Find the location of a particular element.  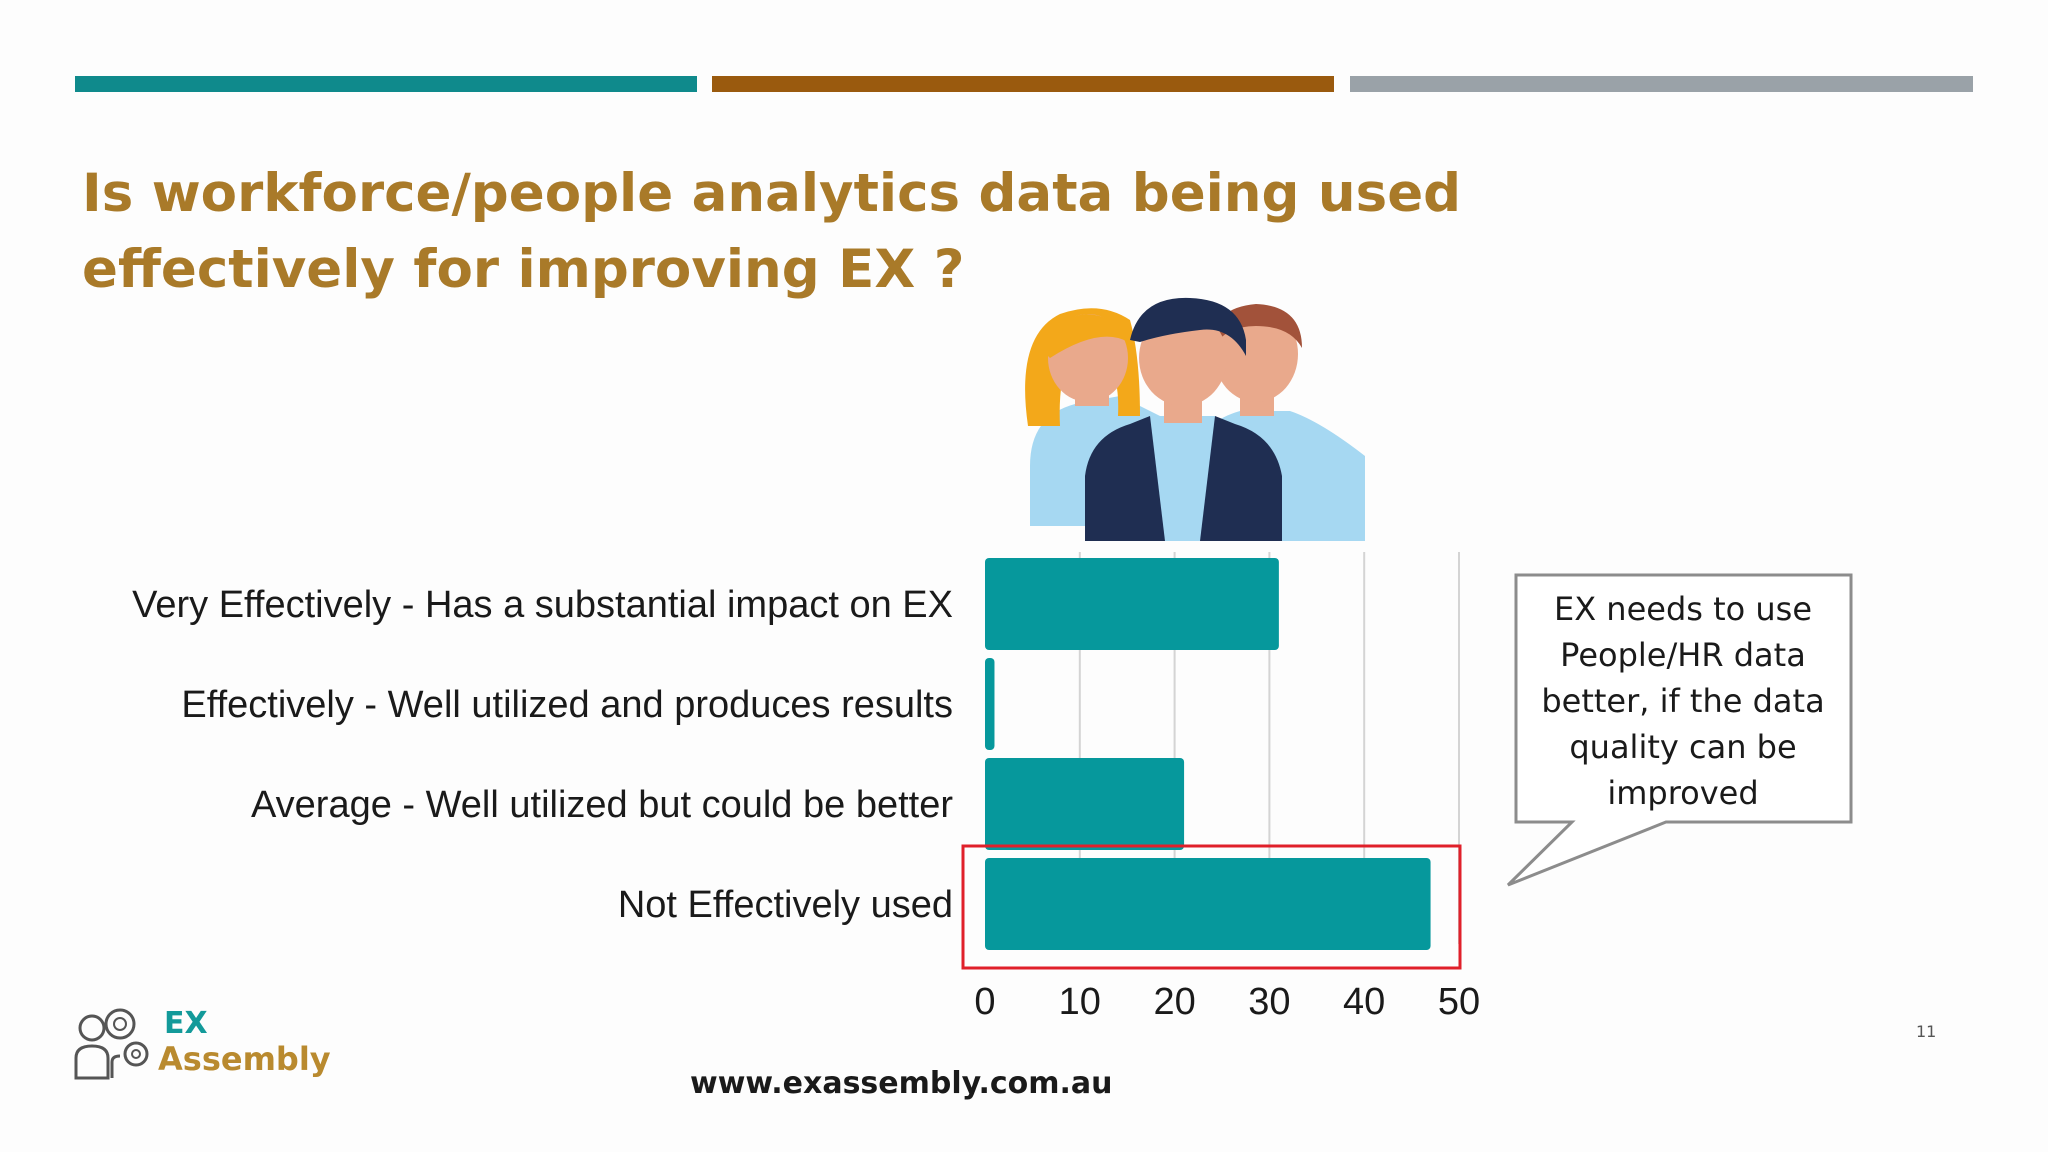

footer-url: www.exassembly.com.au is located at coordinates (901, 1083).